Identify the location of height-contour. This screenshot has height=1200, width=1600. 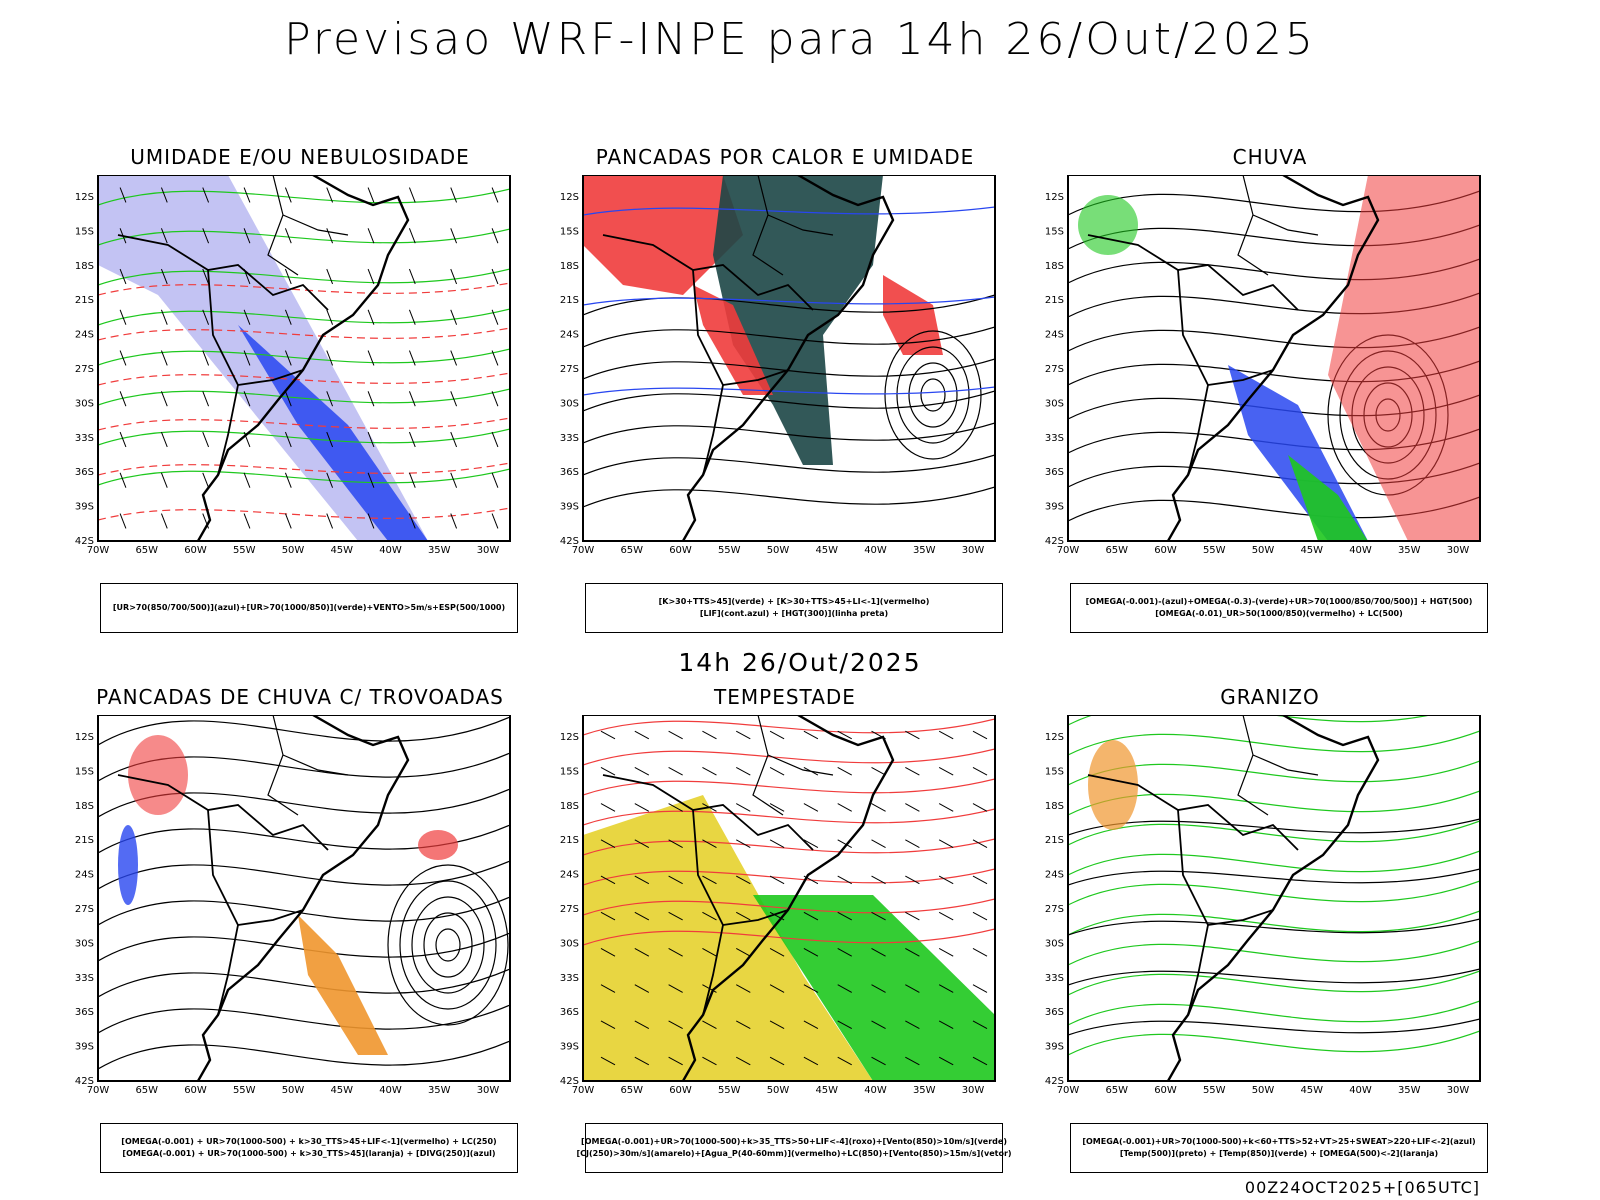
(789, 433).